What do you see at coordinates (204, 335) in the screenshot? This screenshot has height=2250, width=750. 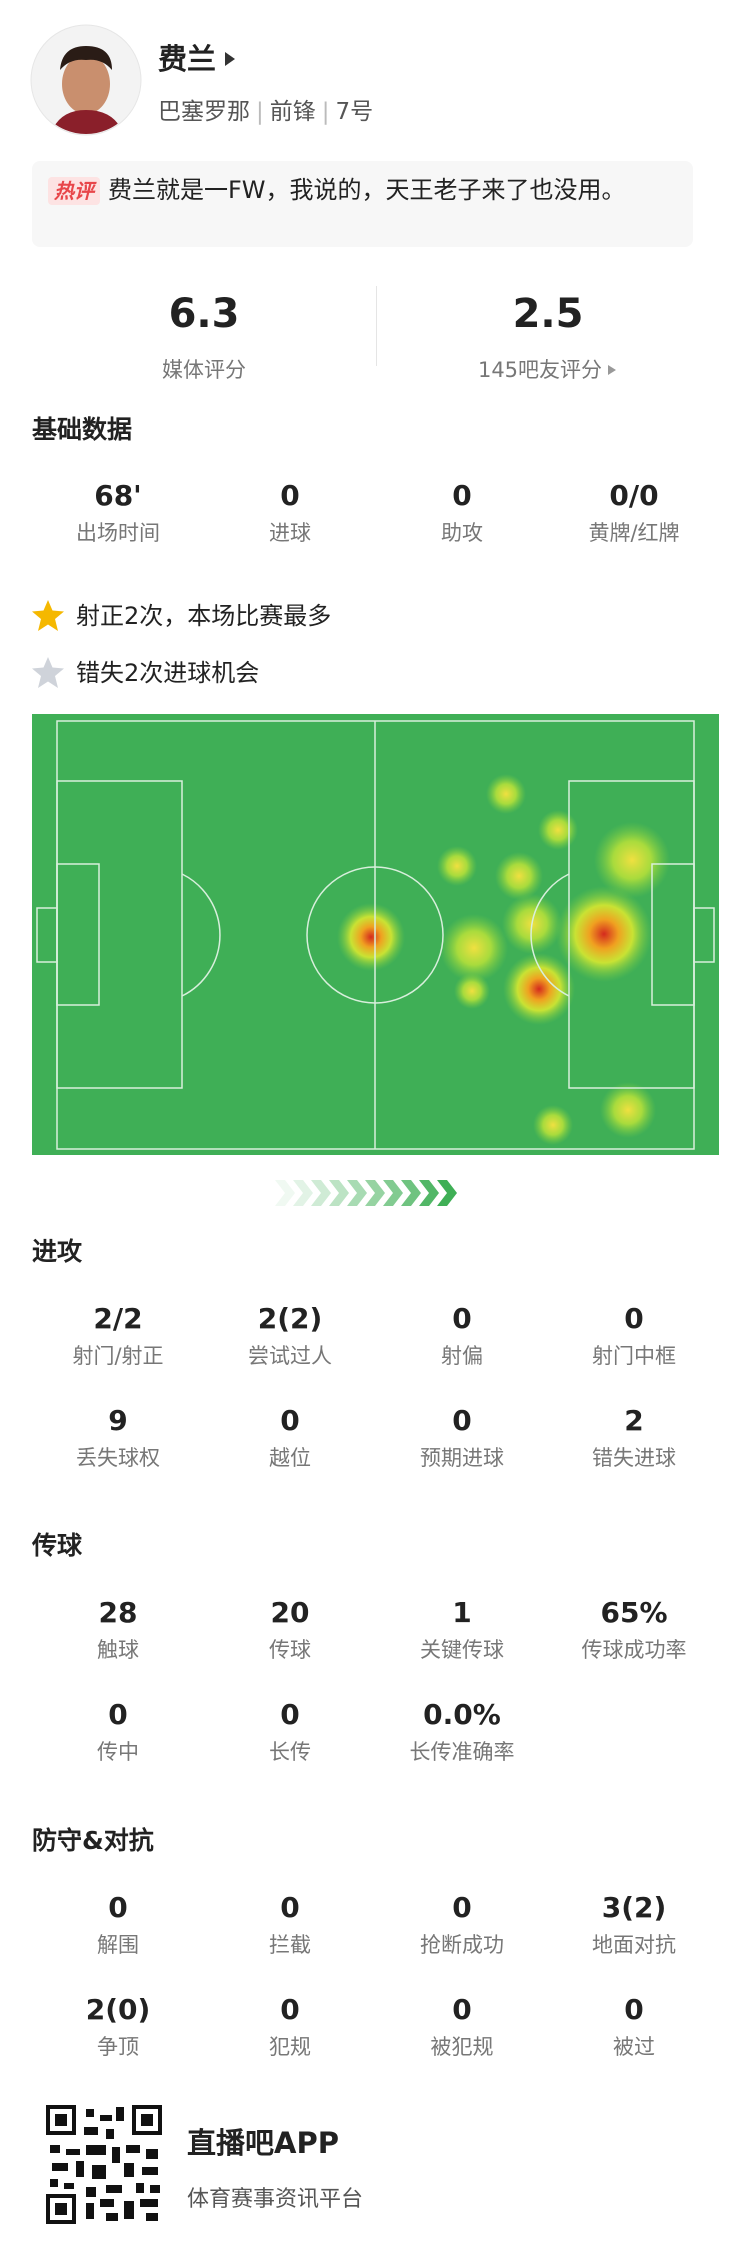 I see `media-rating: 6.3 媒体评分` at bounding box center [204, 335].